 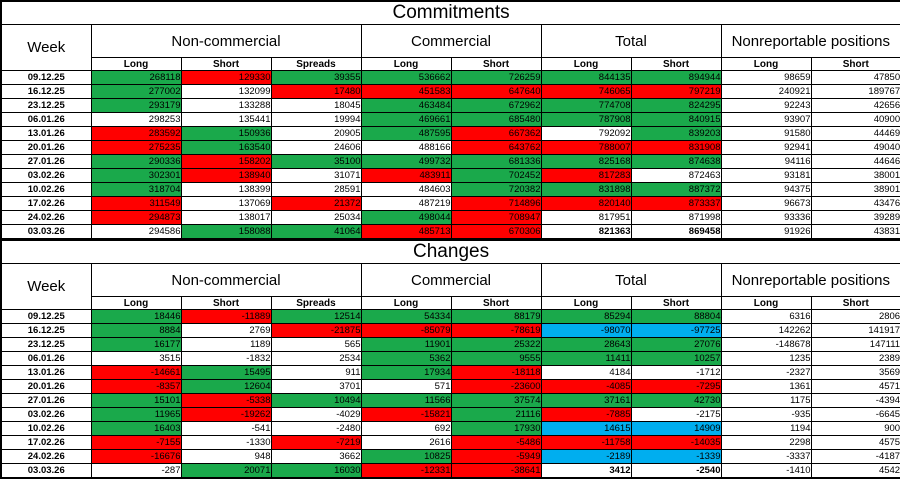 I want to click on value-cell: 94375, so click(x=766, y=189).